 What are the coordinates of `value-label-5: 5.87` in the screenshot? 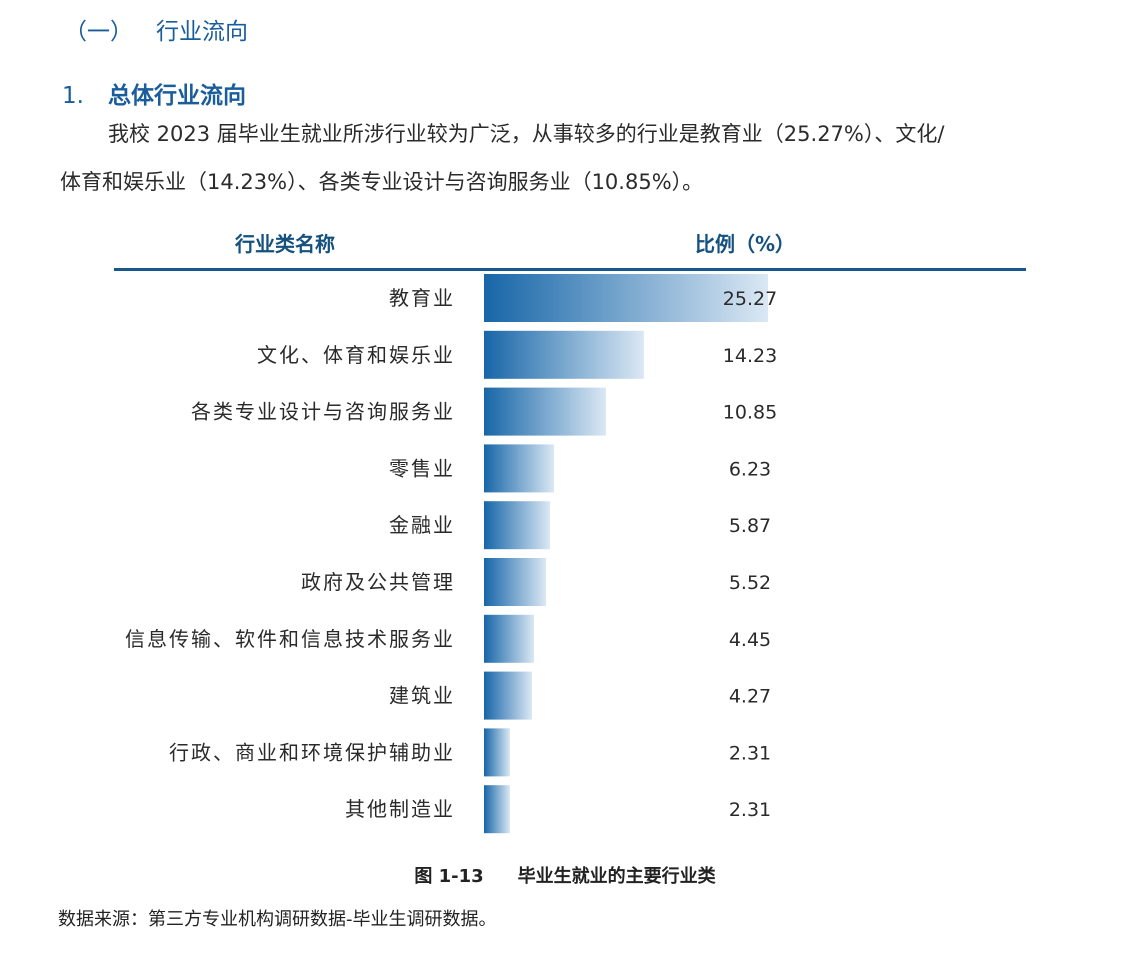 It's located at (750, 526).